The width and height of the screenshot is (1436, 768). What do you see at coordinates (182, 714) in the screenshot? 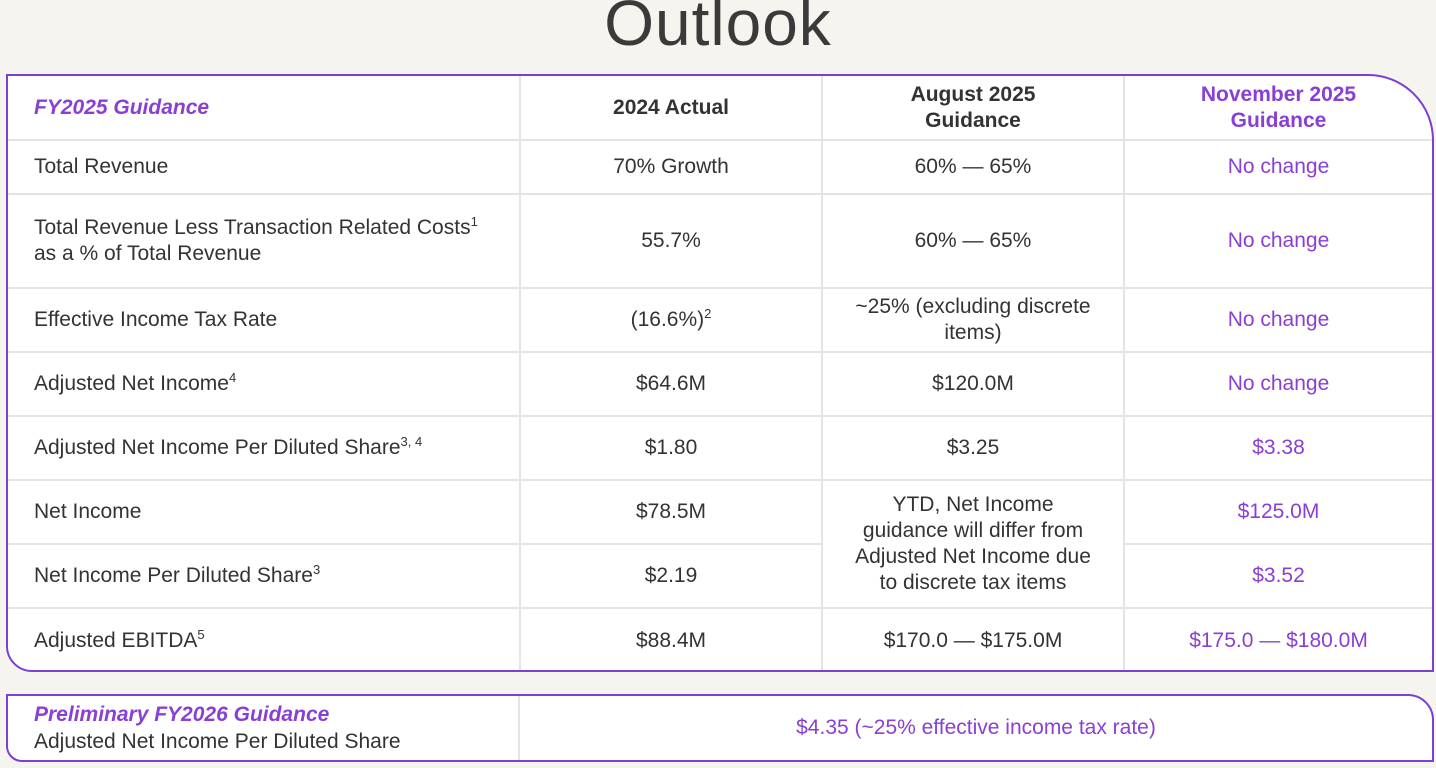
I see `fy2026-title: Preliminary FY2026 Guidance` at bounding box center [182, 714].